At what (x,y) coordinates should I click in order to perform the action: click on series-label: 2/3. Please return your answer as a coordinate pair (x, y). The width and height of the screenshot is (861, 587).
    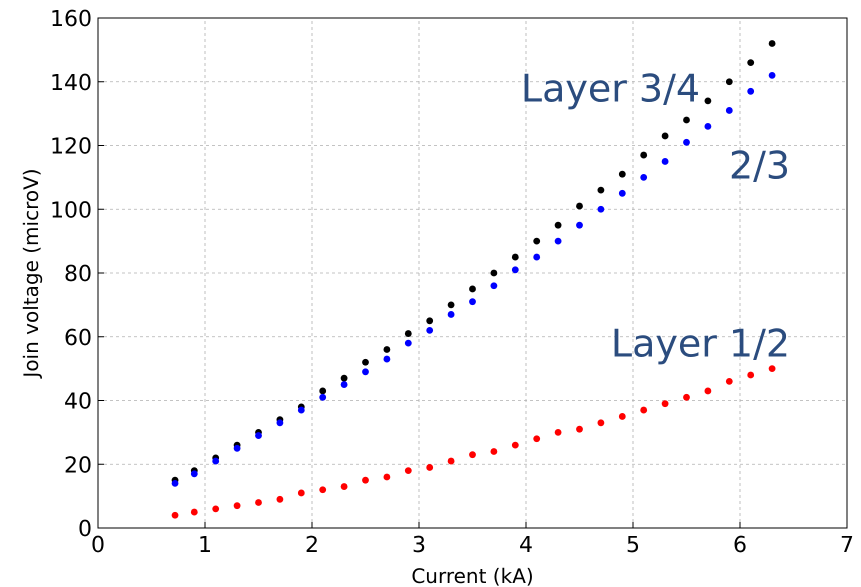
    Looking at the image, I should click on (759, 165).